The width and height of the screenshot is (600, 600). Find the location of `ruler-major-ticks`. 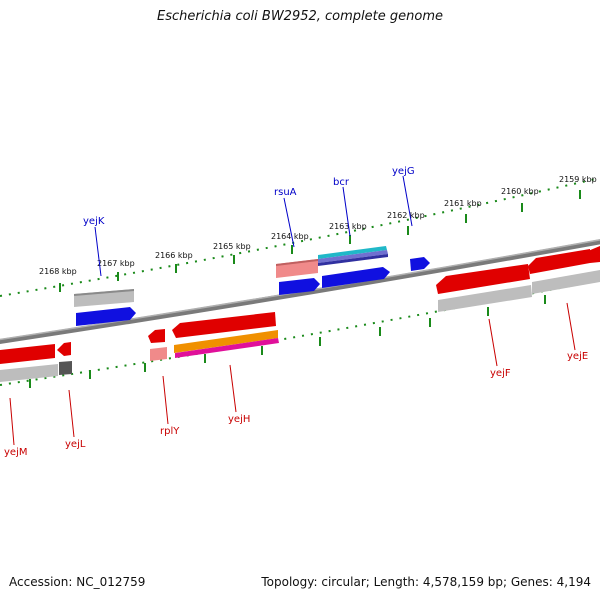

ruler-major-ticks is located at coordinates (320, 241).